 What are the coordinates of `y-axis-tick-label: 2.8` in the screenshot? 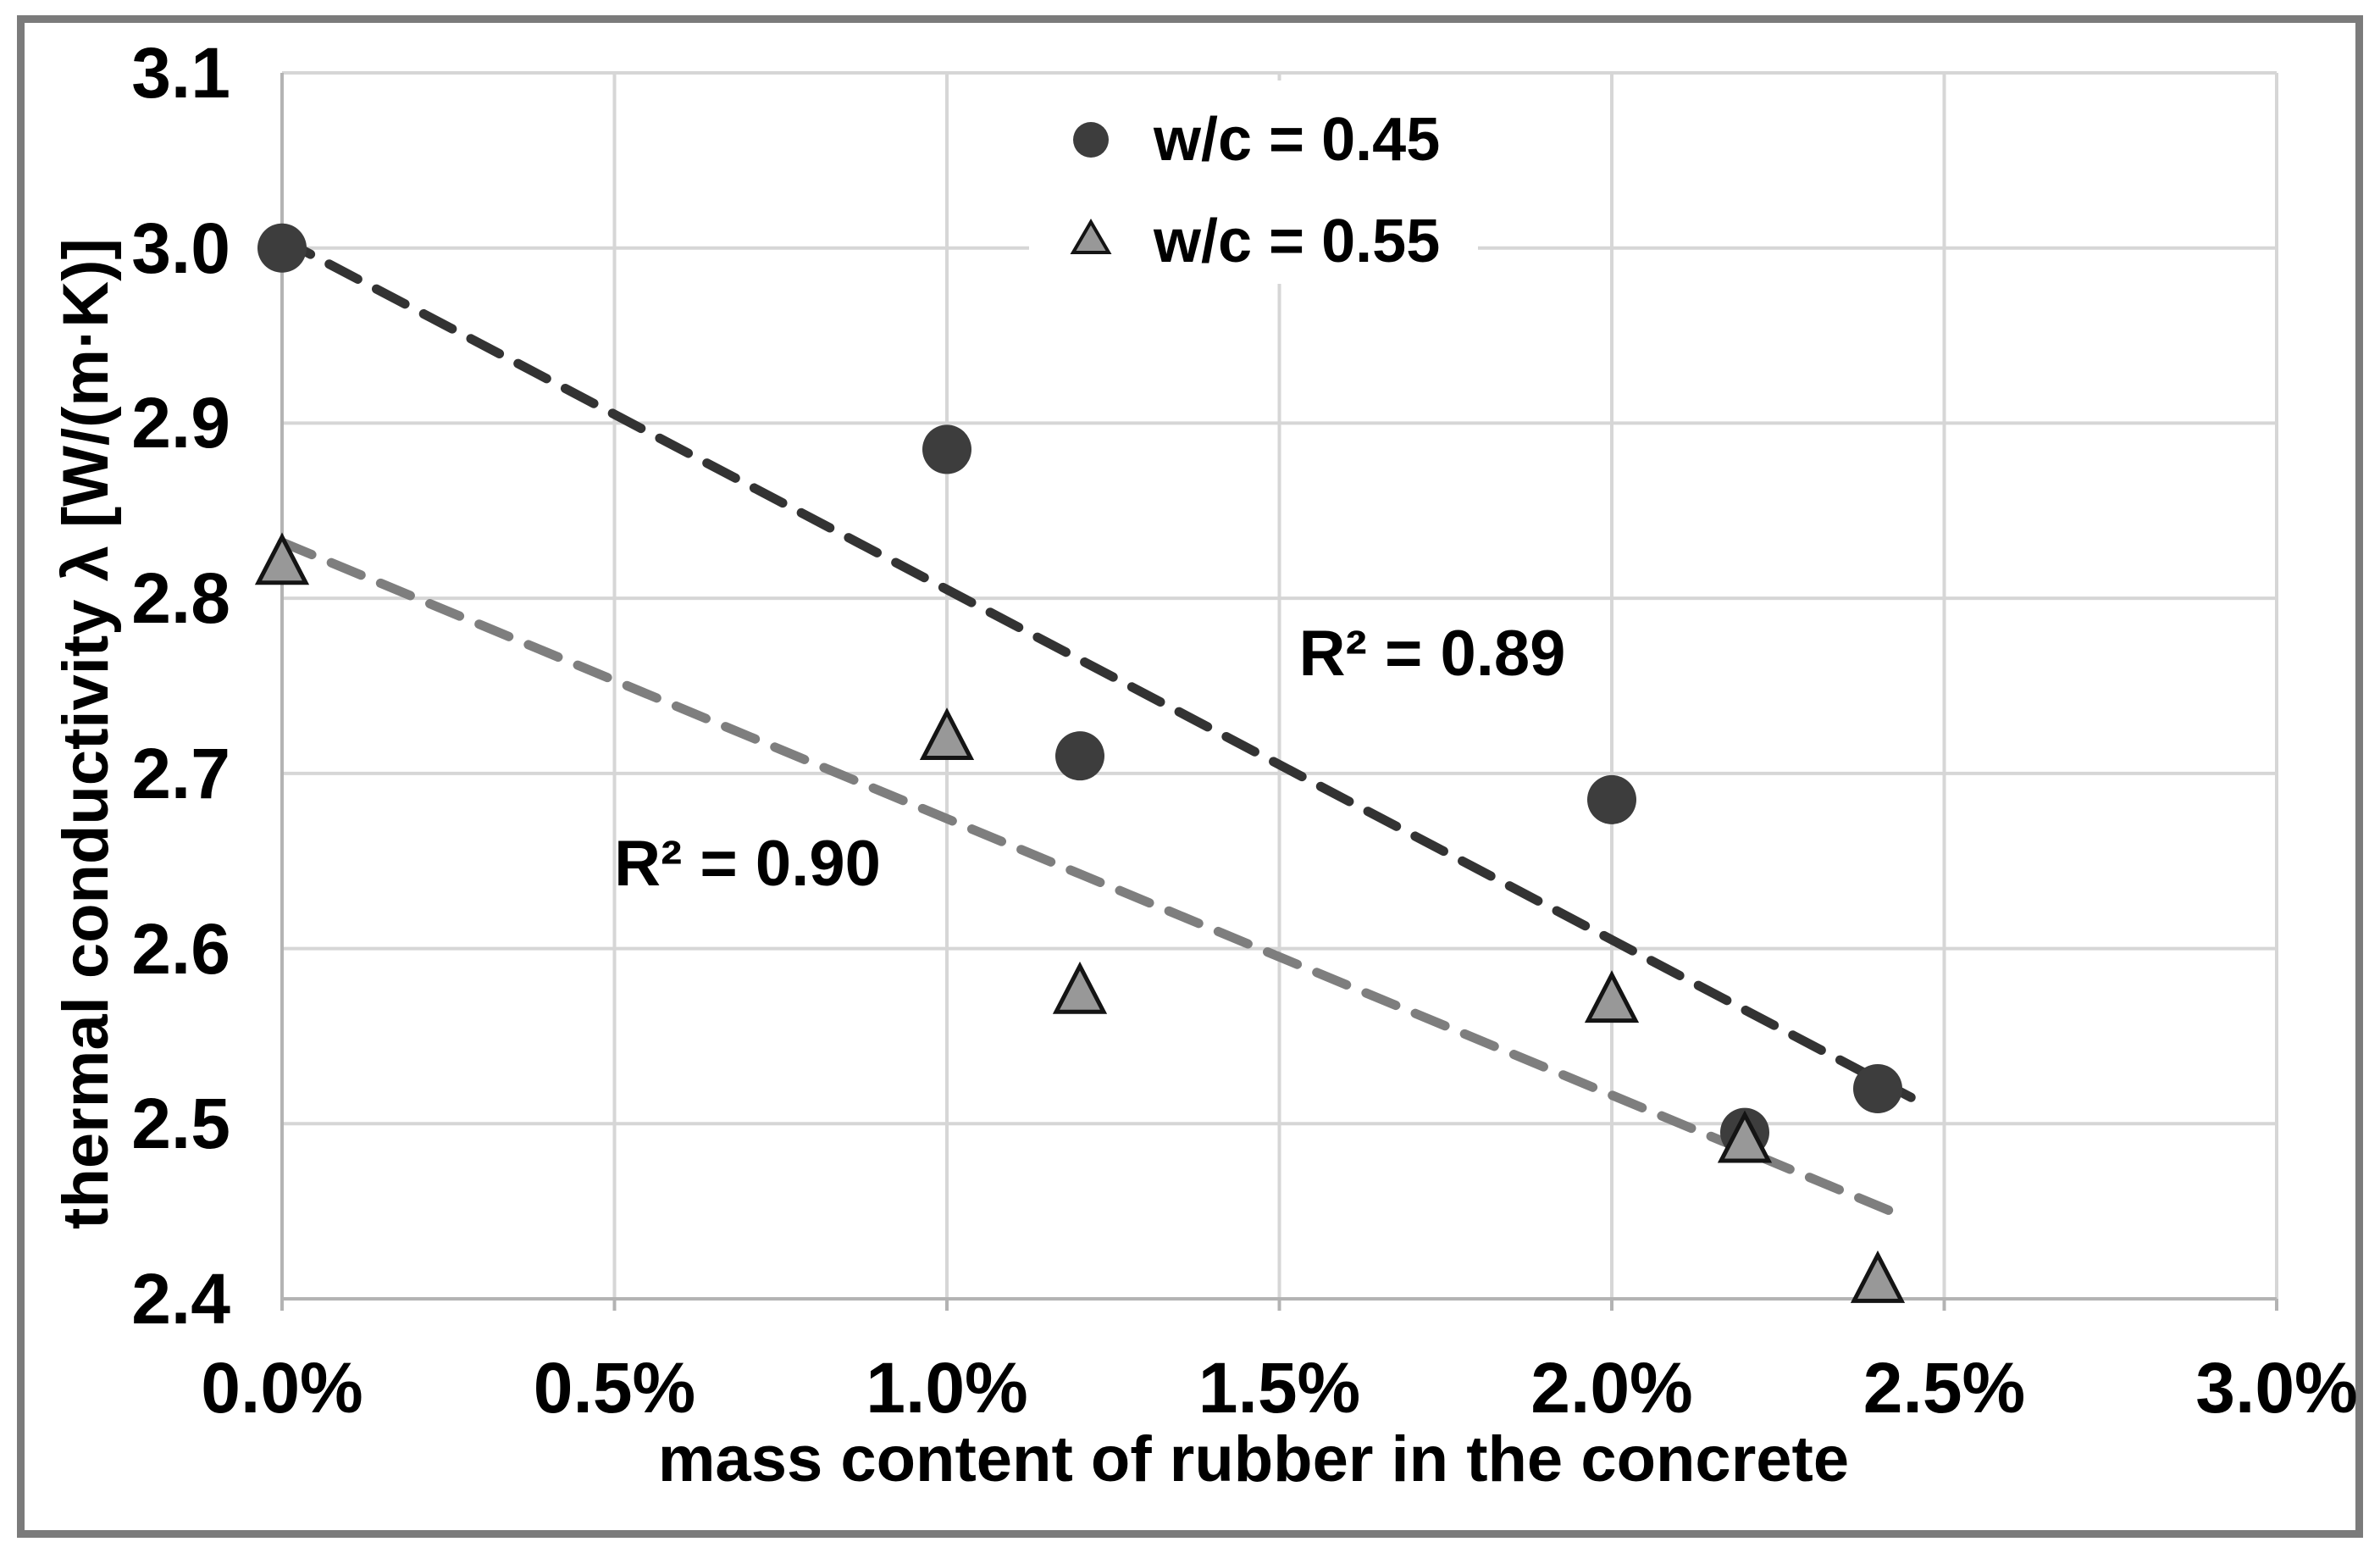 It's located at (181, 598).